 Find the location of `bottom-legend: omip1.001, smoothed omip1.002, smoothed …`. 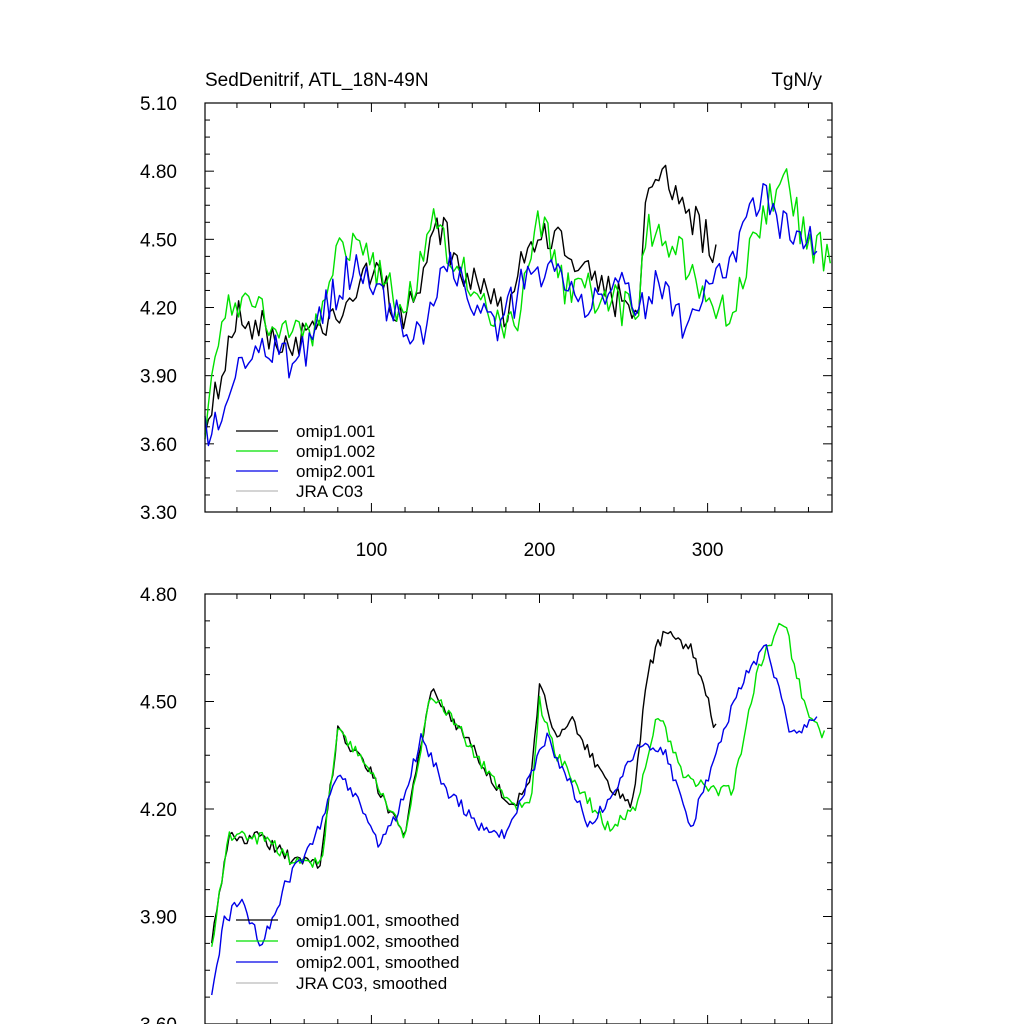

bottom-legend: omip1.001, smoothed omip1.002, smoothed … is located at coordinates (348, 952).